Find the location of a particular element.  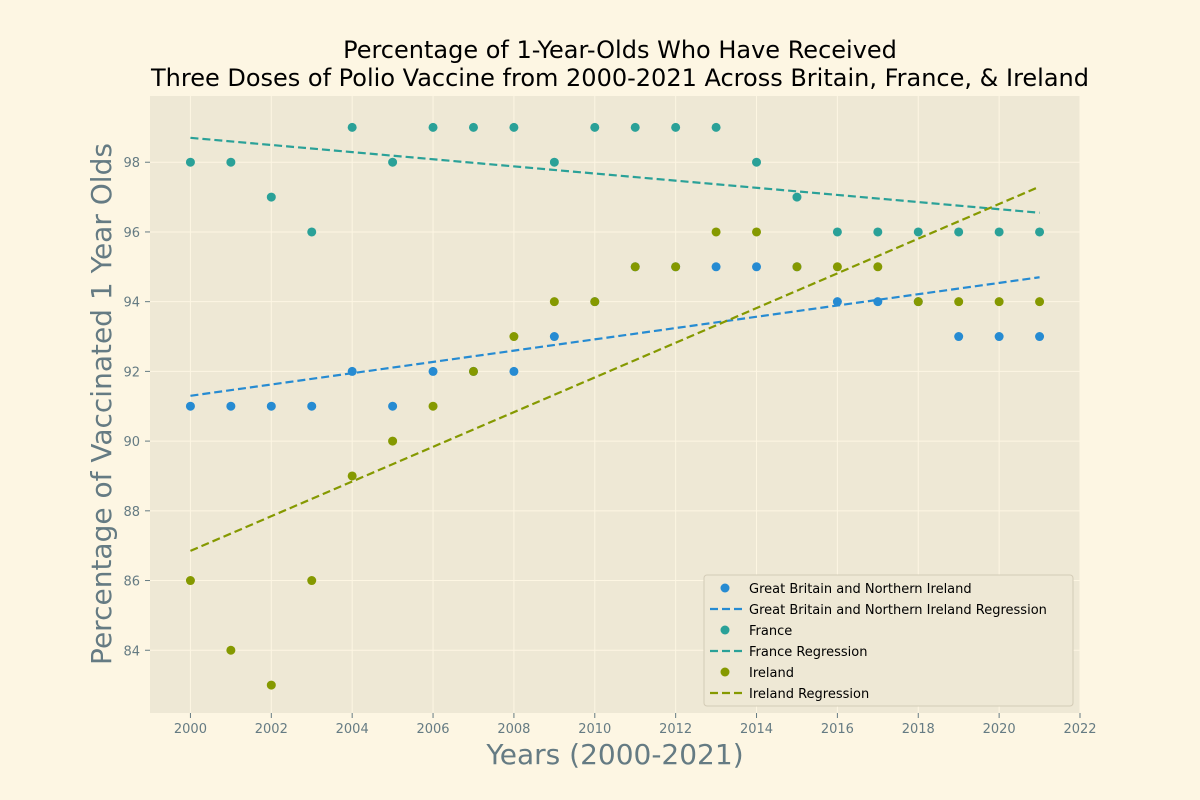

x-tick-label: 2020 is located at coordinates (999, 729).